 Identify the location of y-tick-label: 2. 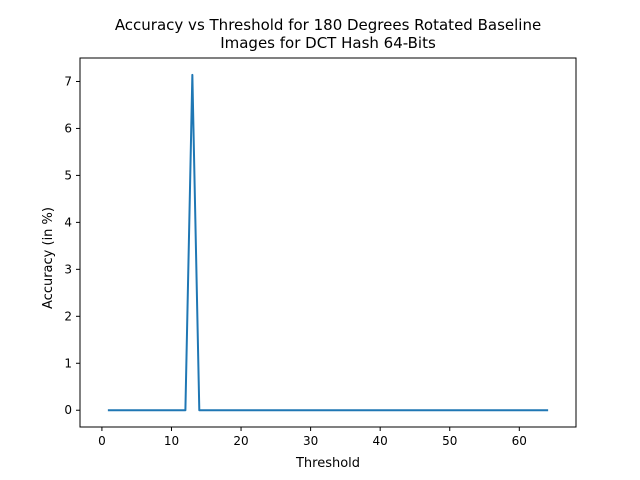
(68, 316).